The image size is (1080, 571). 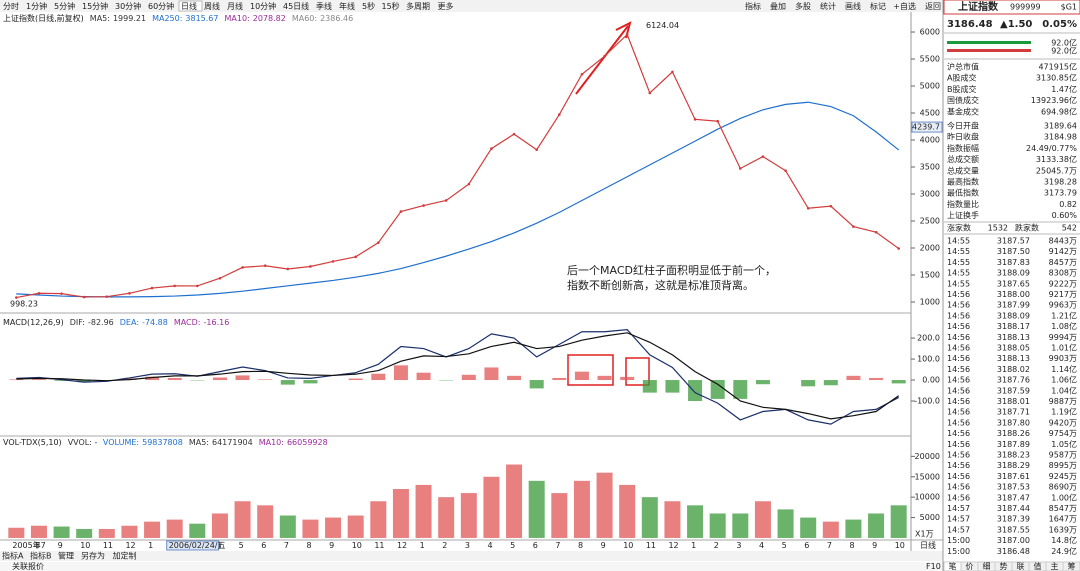 What do you see at coordinates (36, 6) in the screenshot?
I see `period-tab: 1分钟` at bounding box center [36, 6].